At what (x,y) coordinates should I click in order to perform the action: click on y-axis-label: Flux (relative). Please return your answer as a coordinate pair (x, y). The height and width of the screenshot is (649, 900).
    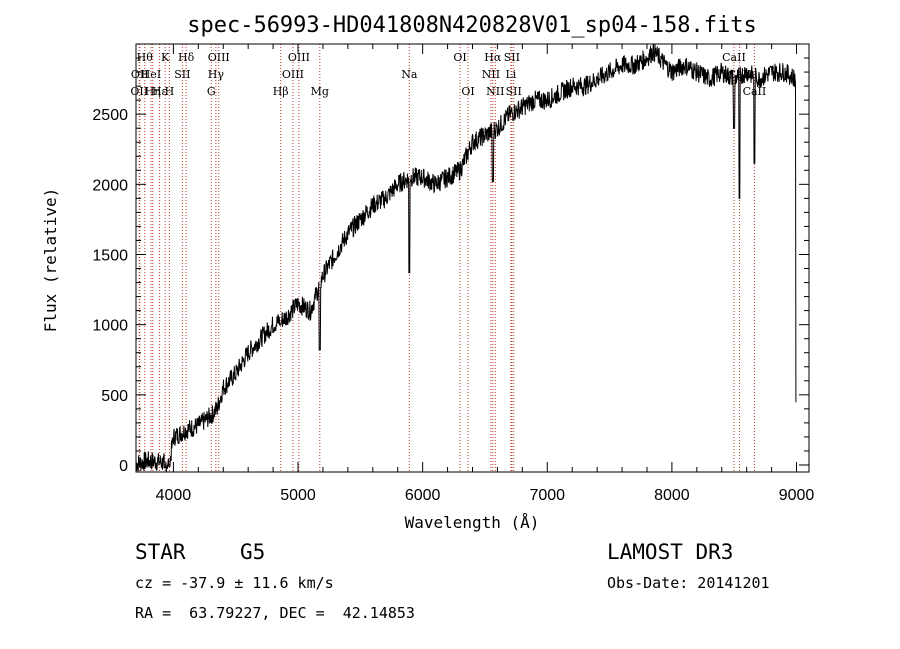
    Looking at the image, I should click on (50, 260).